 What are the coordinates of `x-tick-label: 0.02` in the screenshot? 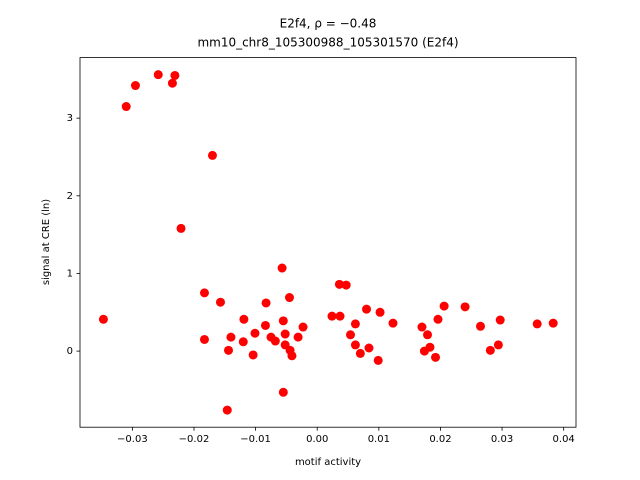 It's located at (440, 439).